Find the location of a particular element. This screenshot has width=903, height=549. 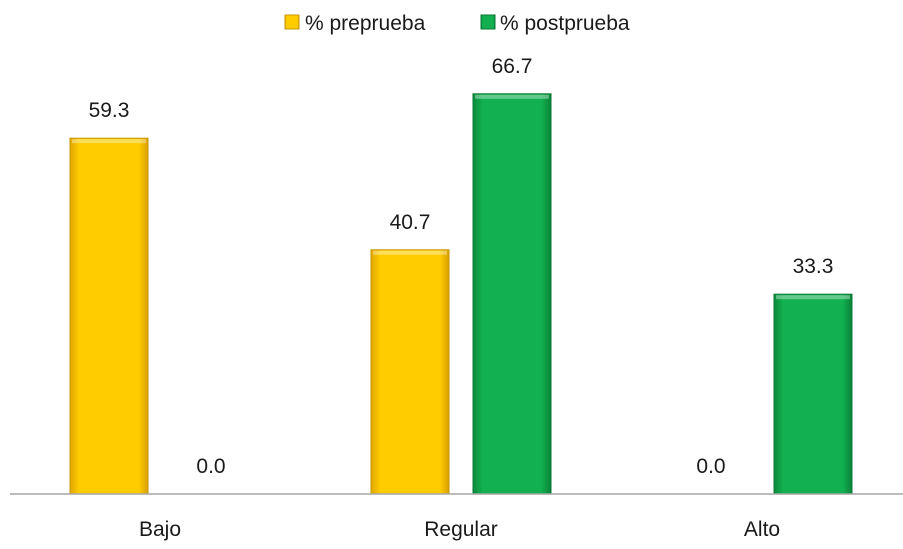

x-axis-tick-labels: Bajo Regular Alto is located at coordinates (459, 529).